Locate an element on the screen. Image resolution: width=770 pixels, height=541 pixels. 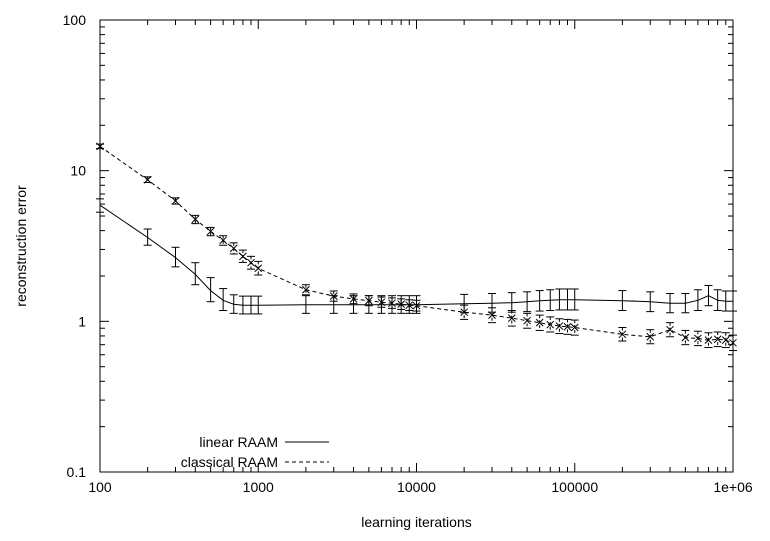
legend-label-linear-raam: linear RAAM is located at coordinates (238, 442).